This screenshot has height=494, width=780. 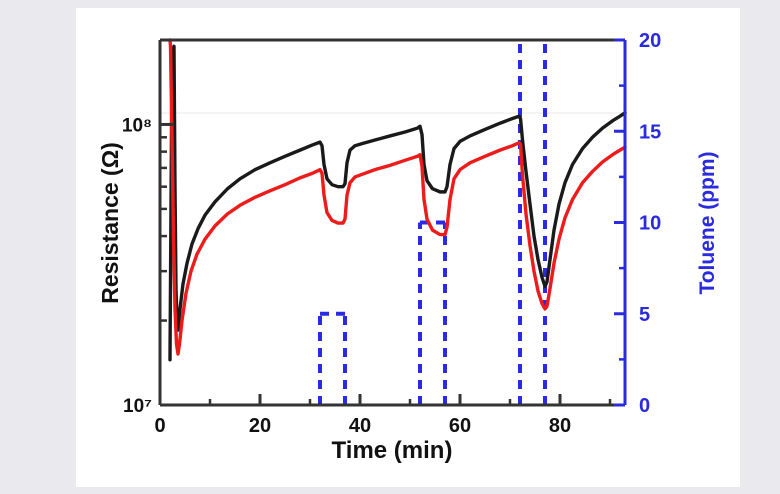 I want to click on y2-axis-title: Toluene (ppm), so click(x=707, y=222).